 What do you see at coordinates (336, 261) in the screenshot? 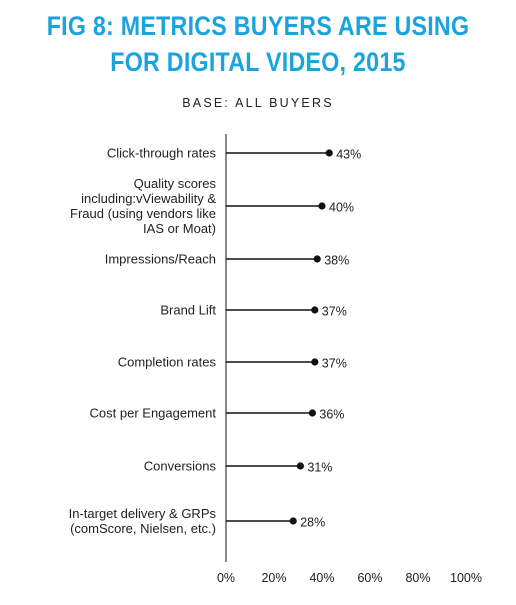
I see `data-label: 38%` at bounding box center [336, 261].